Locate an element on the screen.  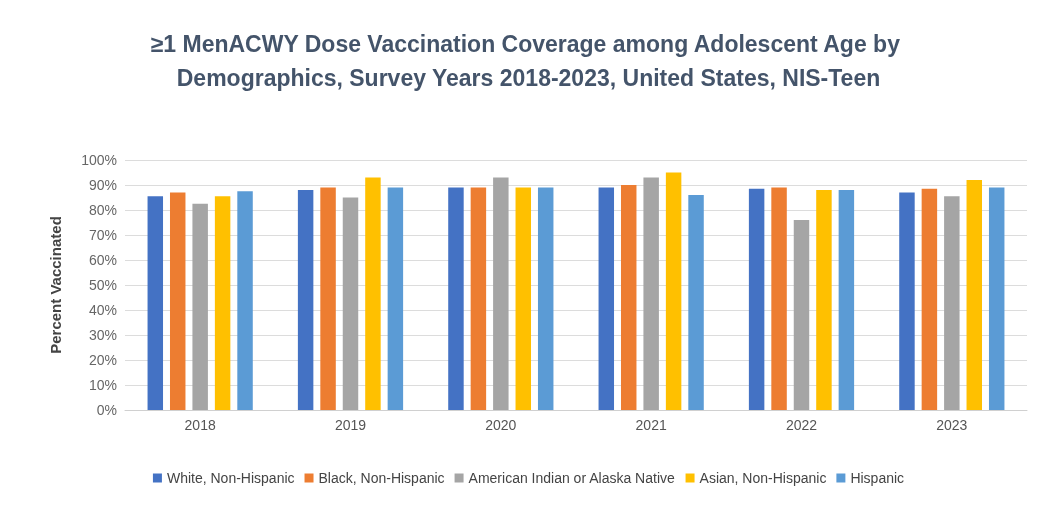
y-tick-label: 60% is located at coordinates (102, 260).